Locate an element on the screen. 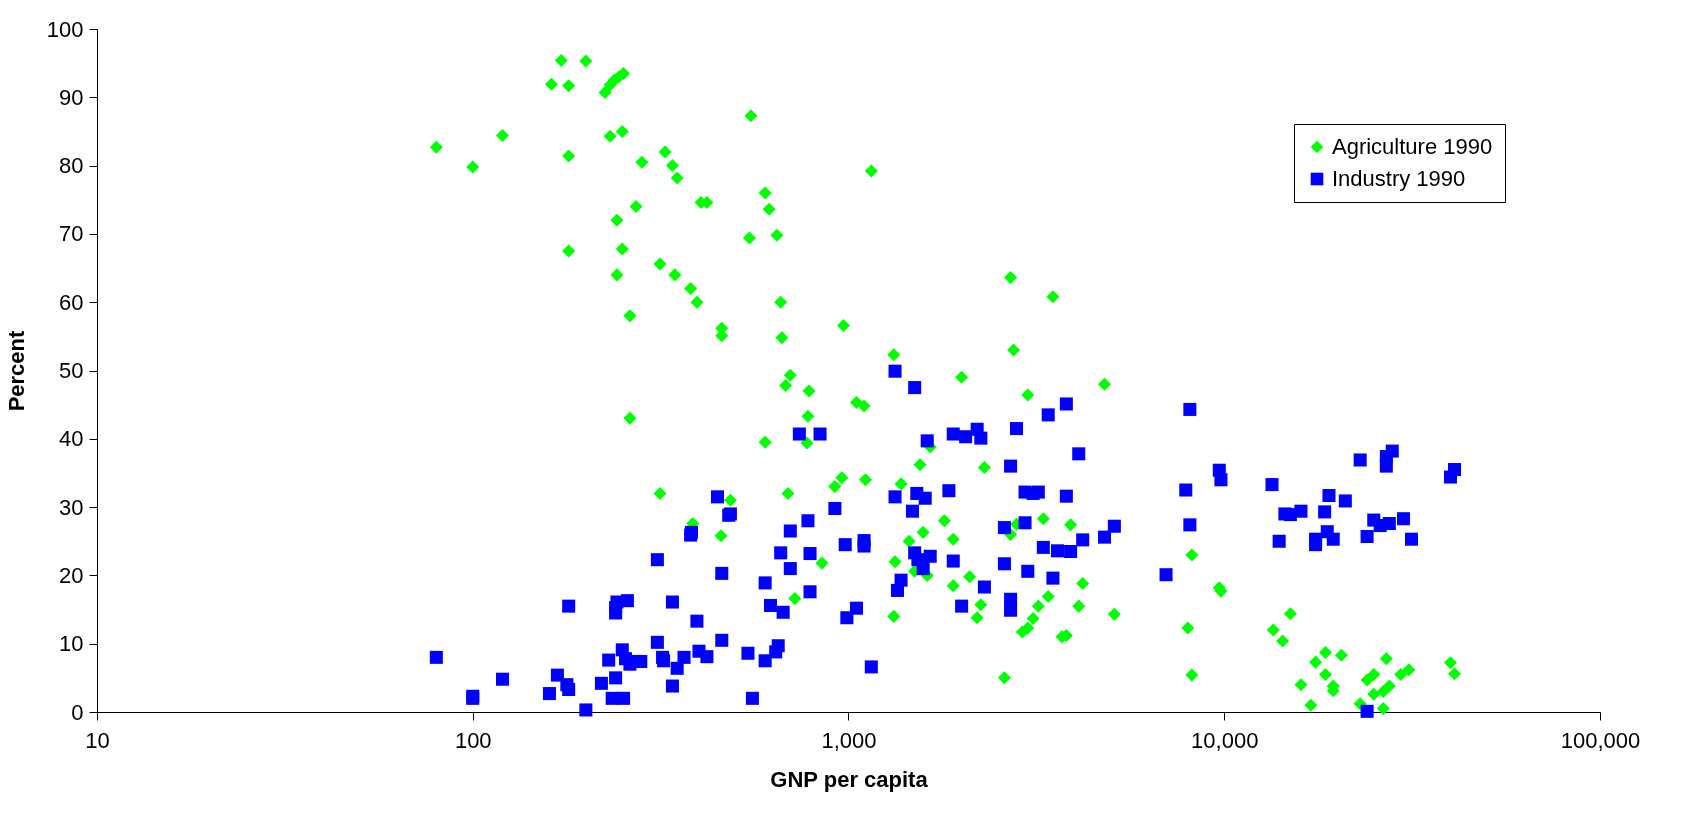  y-tick-label: 10 is located at coordinates (71, 644).